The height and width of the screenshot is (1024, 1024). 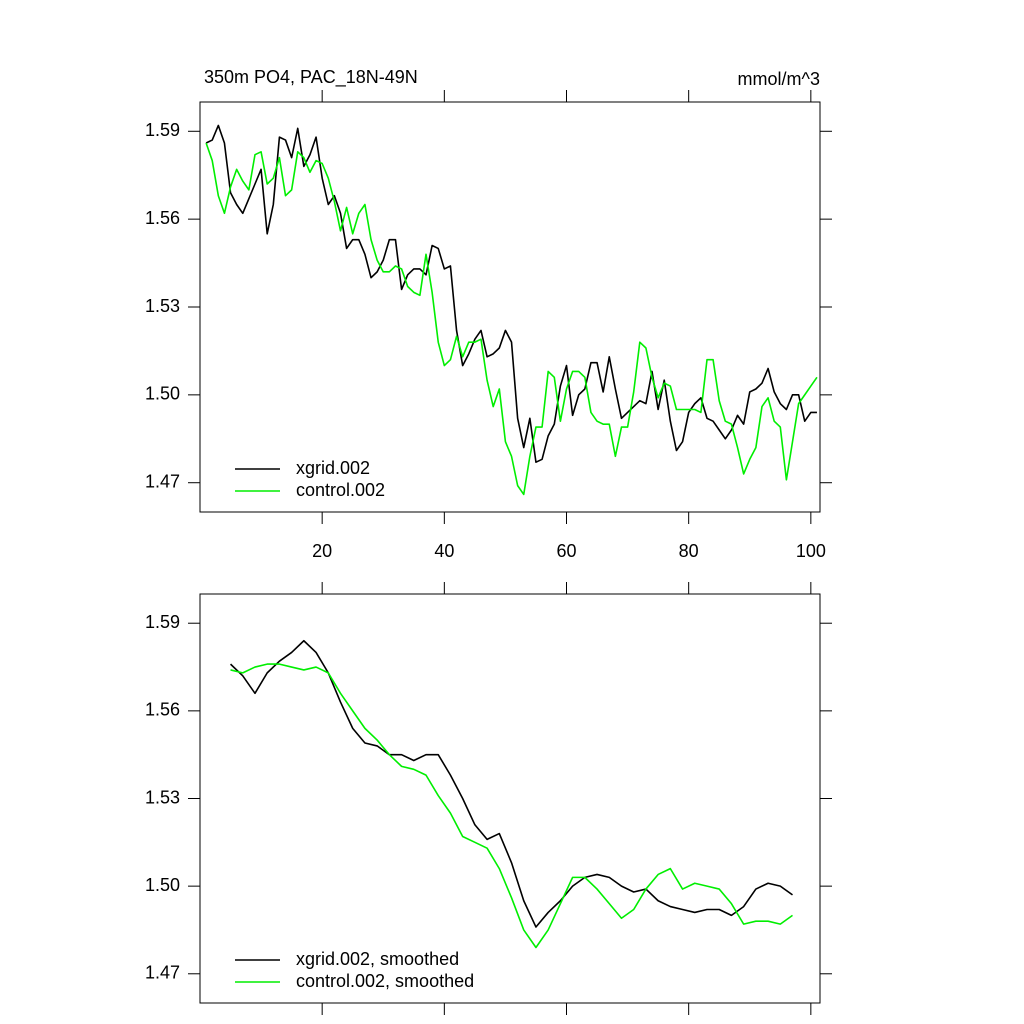 I want to click on unit-label: mmol/m^3, so click(x=779, y=79).